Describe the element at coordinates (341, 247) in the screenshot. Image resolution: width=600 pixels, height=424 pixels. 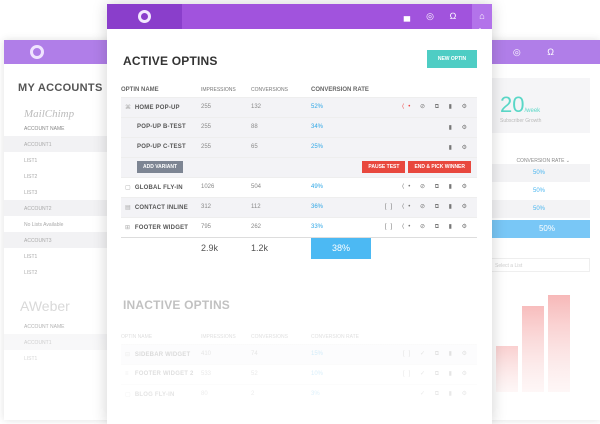
I see `total-rate: 38%` at that location.